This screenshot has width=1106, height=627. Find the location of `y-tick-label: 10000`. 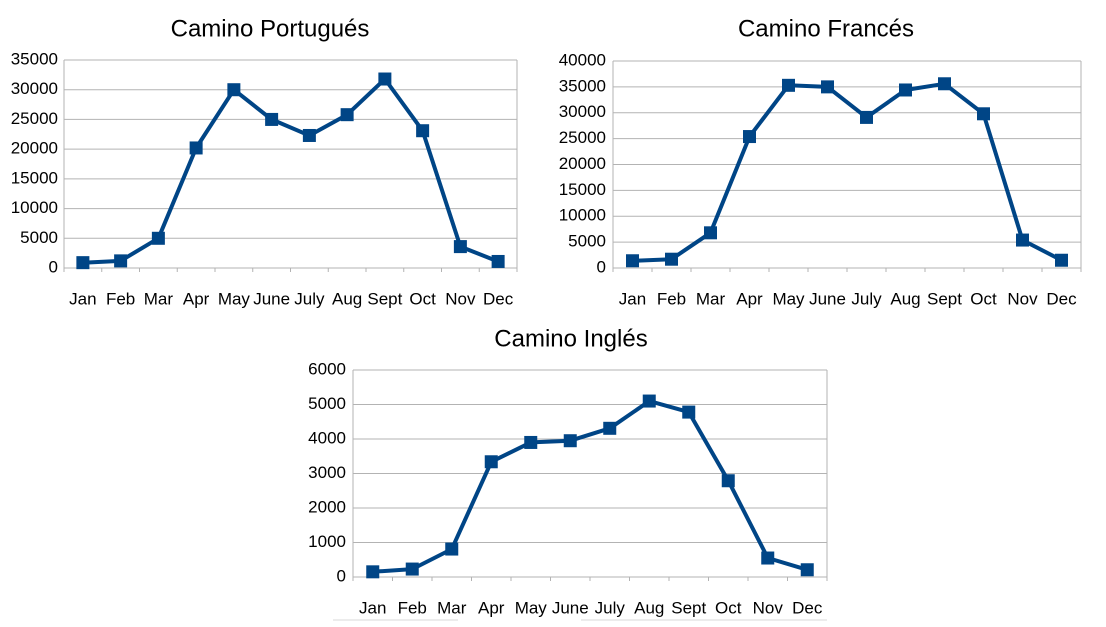

y-tick-label: 10000 is located at coordinates (34, 207).